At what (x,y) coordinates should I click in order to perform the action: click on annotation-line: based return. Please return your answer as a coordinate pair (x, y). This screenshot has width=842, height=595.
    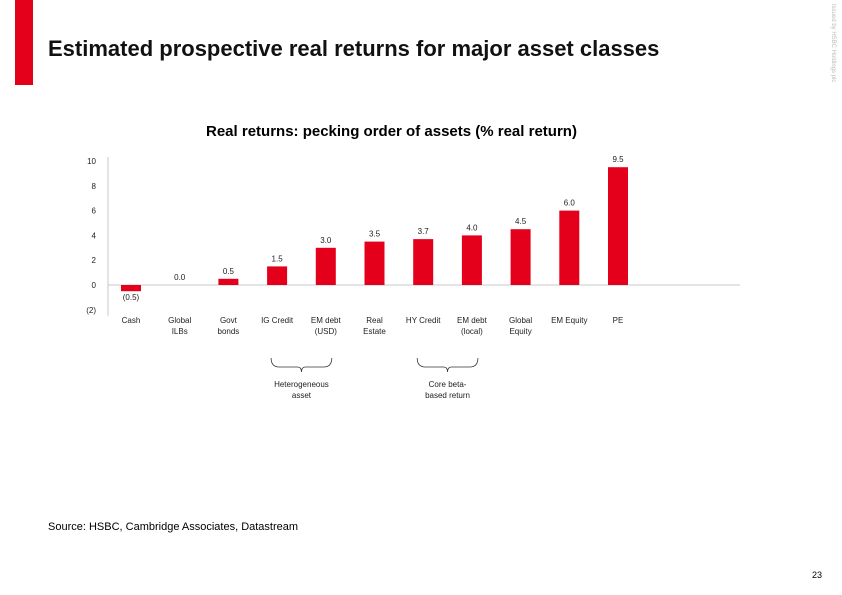
    Looking at the image, I should click on (447, 395).